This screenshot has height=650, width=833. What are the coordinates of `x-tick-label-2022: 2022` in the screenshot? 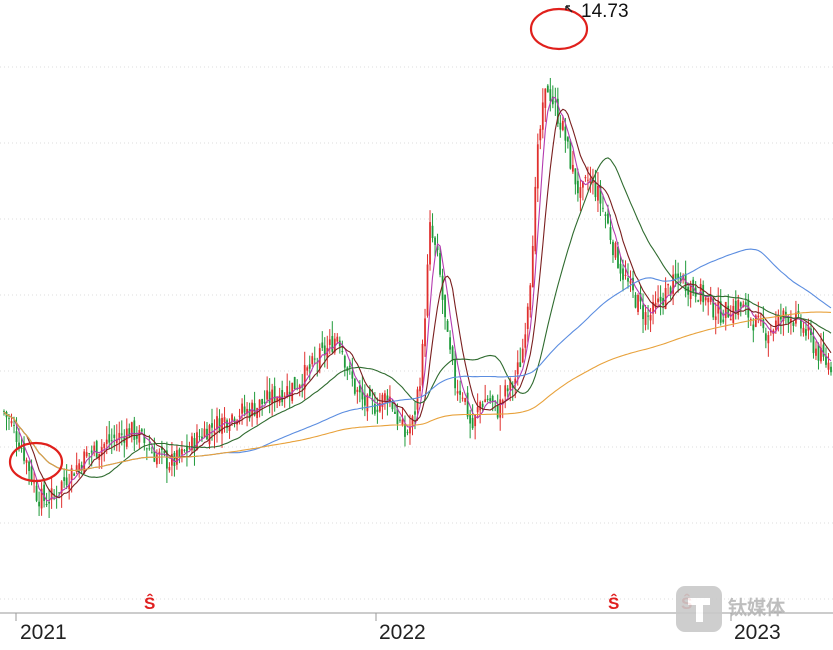 It's located at (402, 632).